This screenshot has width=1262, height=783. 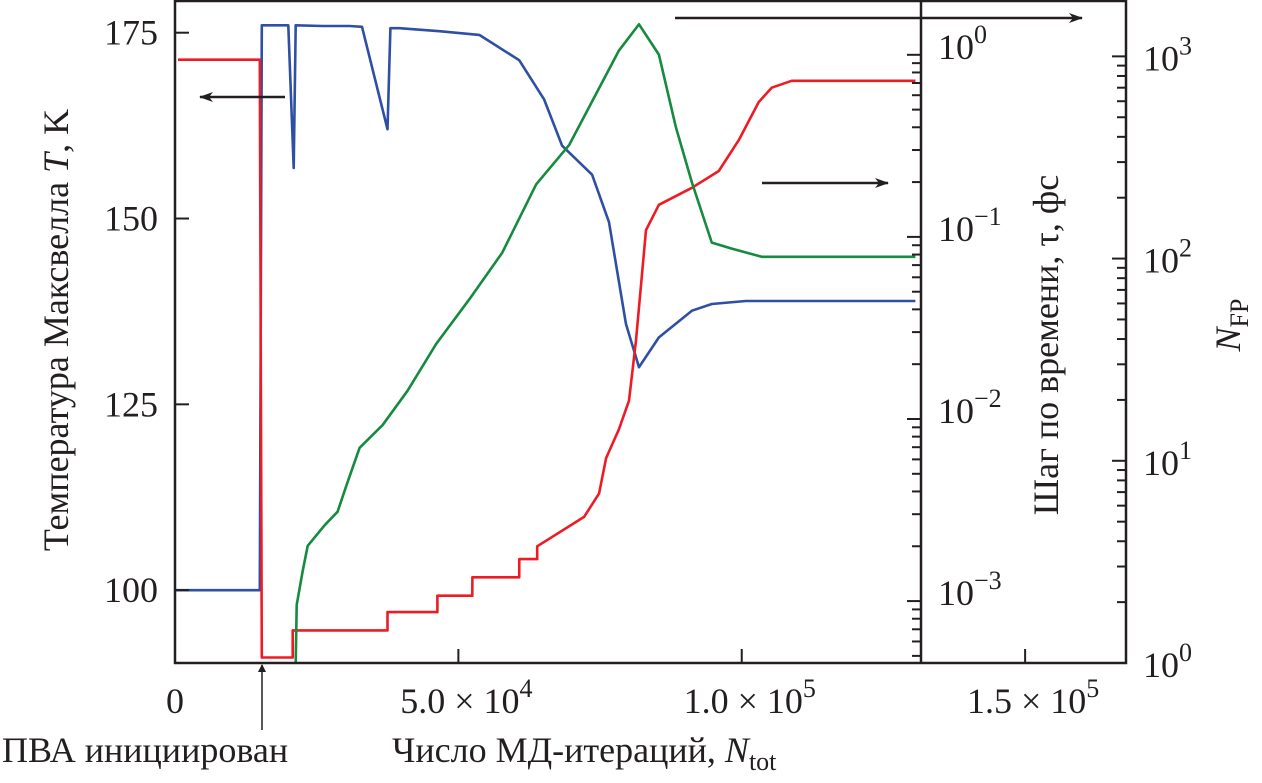 I want to click on x-tick-label: 1.0 × 10⁵, so click(x=750, y=697).